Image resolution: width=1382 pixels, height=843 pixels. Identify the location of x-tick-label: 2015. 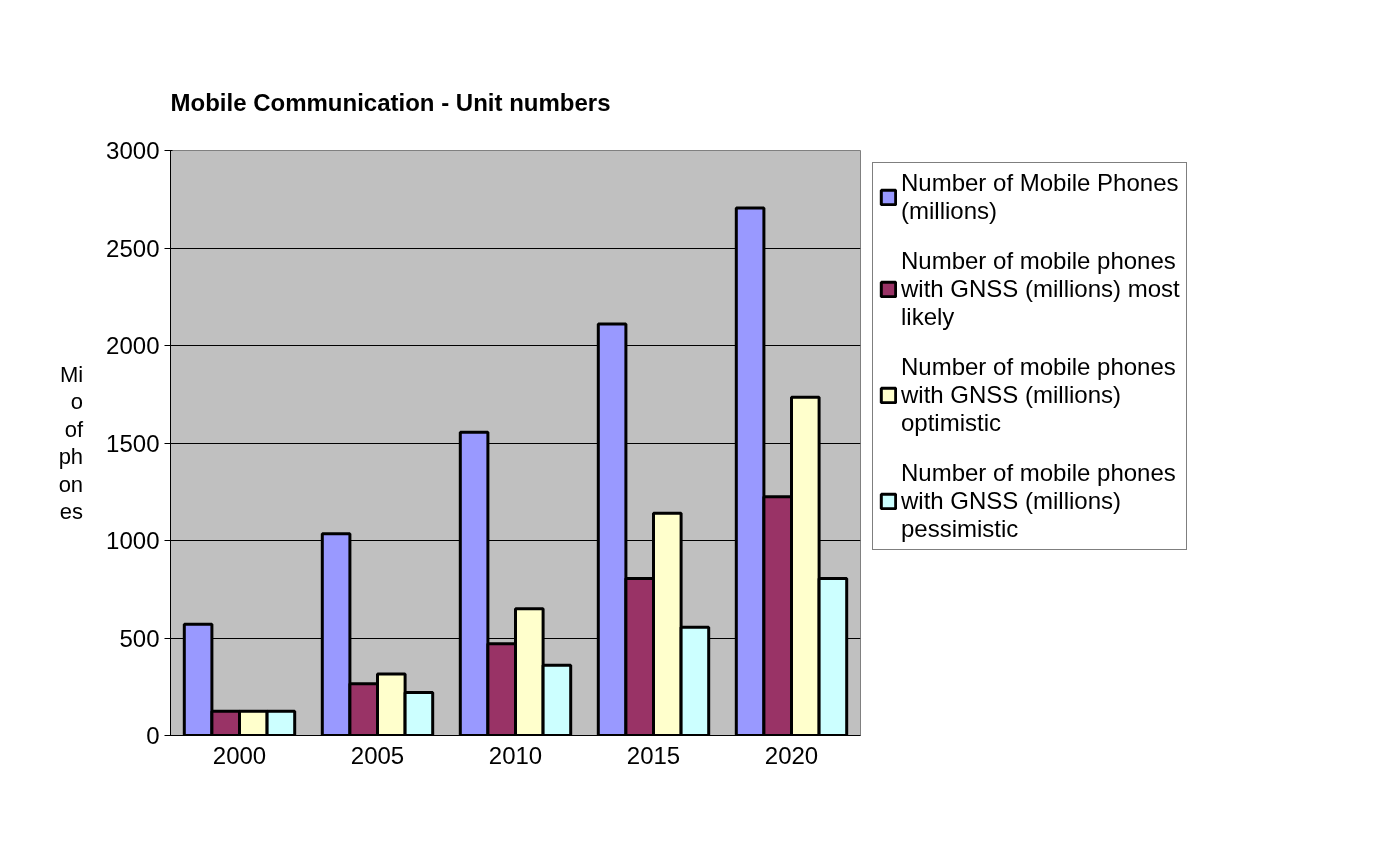
(653, 755).